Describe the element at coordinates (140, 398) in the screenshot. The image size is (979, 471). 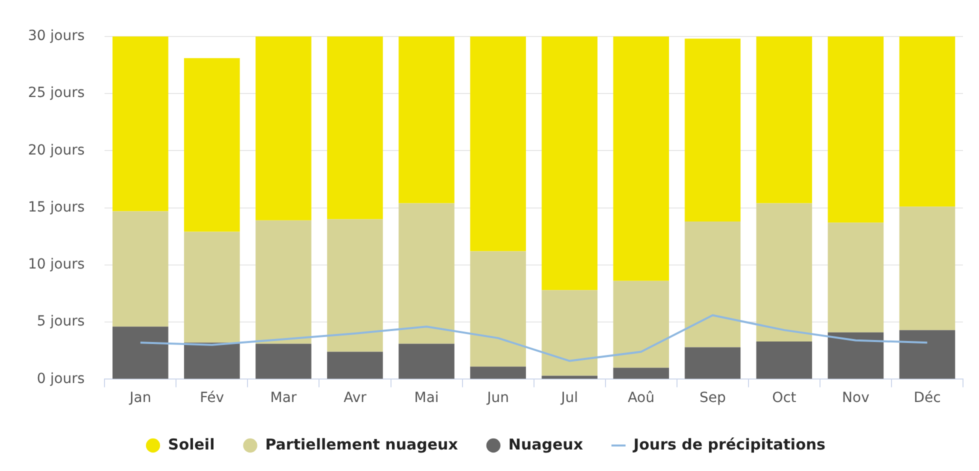
I see `x-tick-label: Jan` at that location.